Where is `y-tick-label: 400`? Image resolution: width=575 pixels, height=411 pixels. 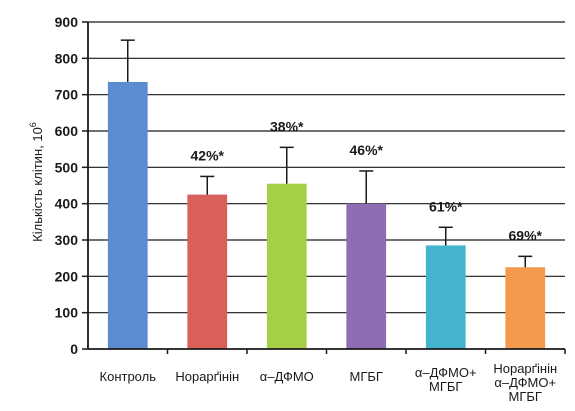 y-tick-label: 400 is located at coordinates (67, 204).